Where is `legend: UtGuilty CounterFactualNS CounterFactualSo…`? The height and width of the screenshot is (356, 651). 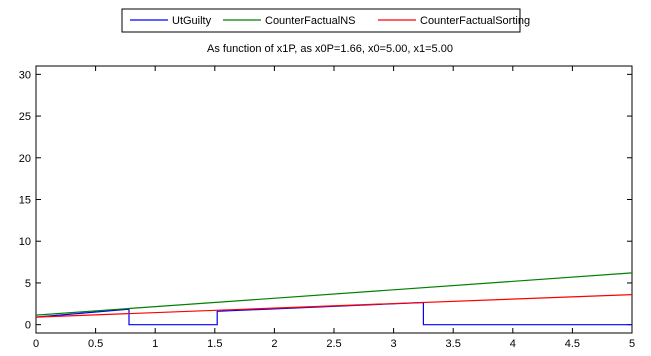 legend: UtGuilty CounterFactualNS CounterFactualSo… is located at coordinates (325, 20).